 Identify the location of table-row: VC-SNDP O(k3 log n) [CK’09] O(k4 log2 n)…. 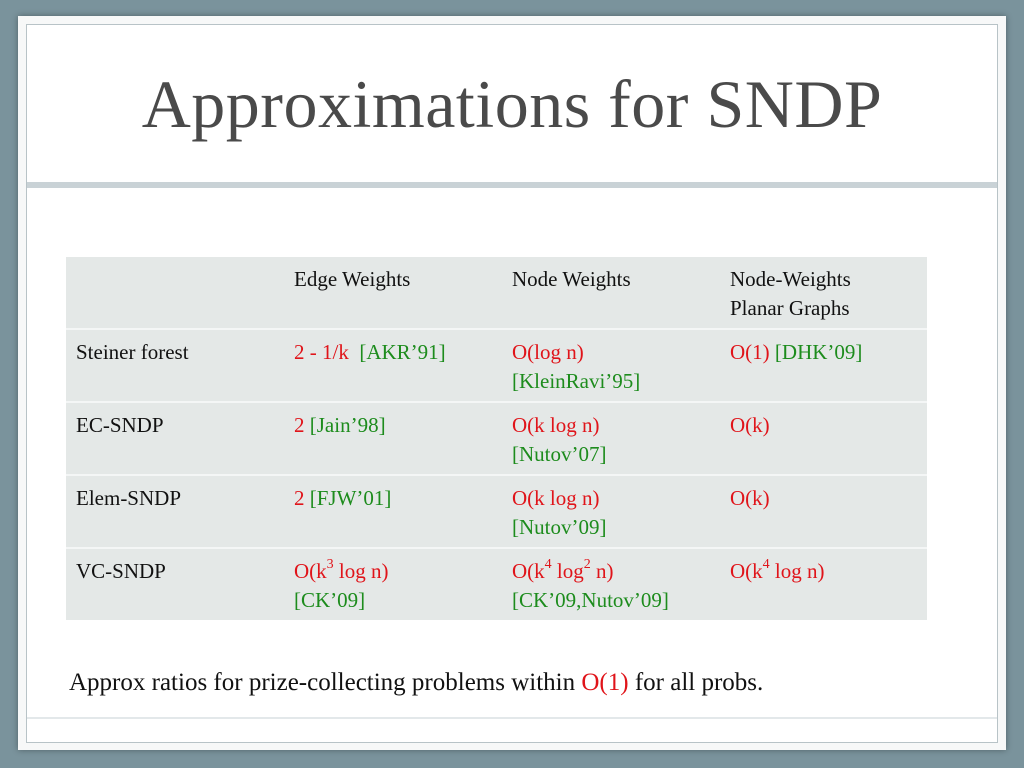
(496, 583).